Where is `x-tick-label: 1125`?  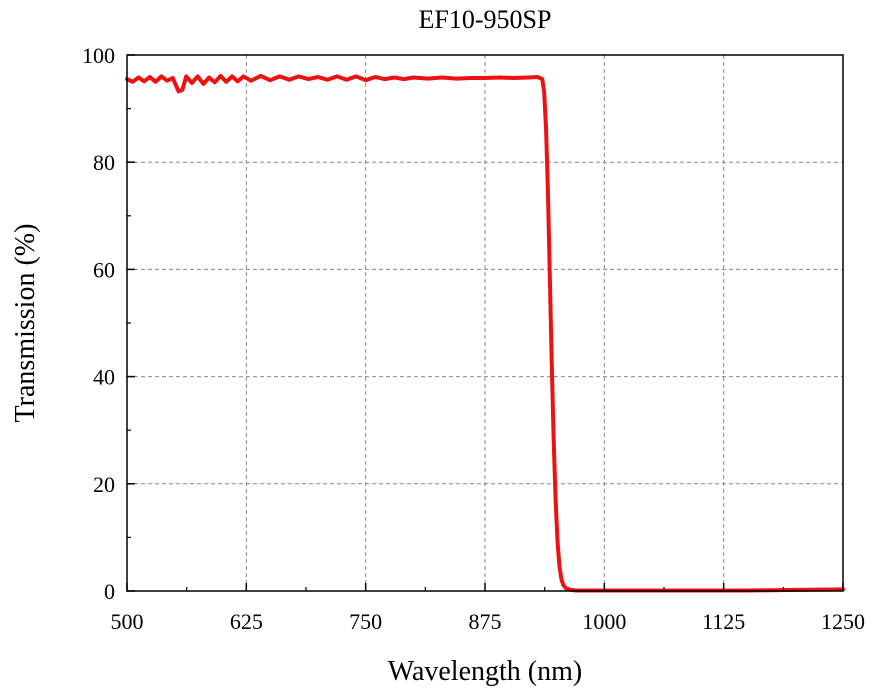
x-tick-label: 1125 is located at coordinates (723, 621).